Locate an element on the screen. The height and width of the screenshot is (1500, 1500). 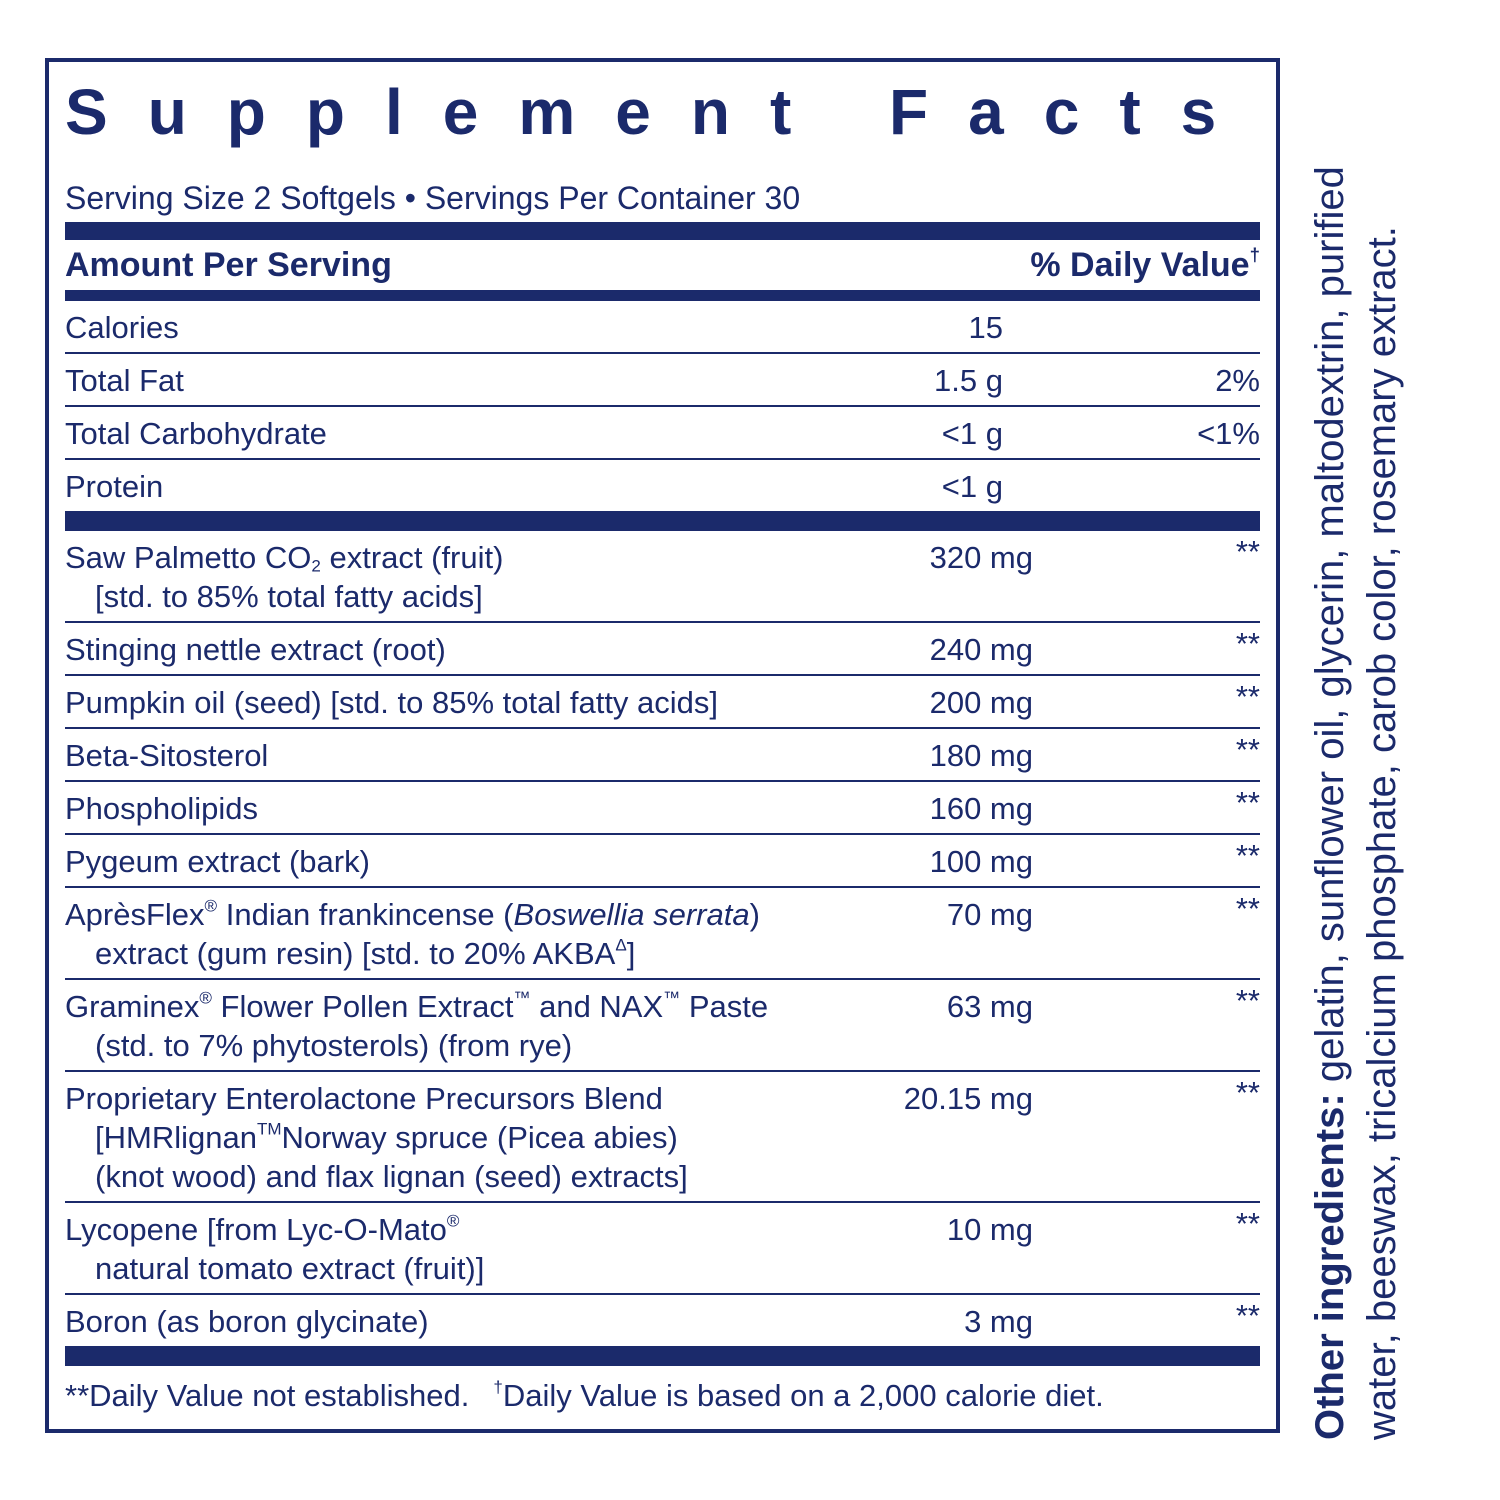
name-line: (std. to 7% phytosterols) (from rye) is located at coordinates (449, 1045).